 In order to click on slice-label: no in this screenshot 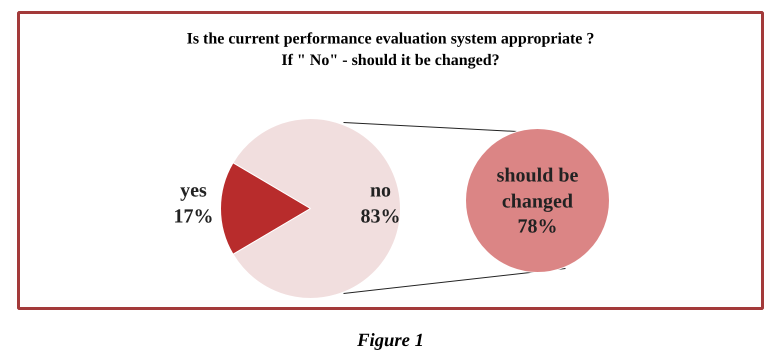, I will do `click(381, 191)`.